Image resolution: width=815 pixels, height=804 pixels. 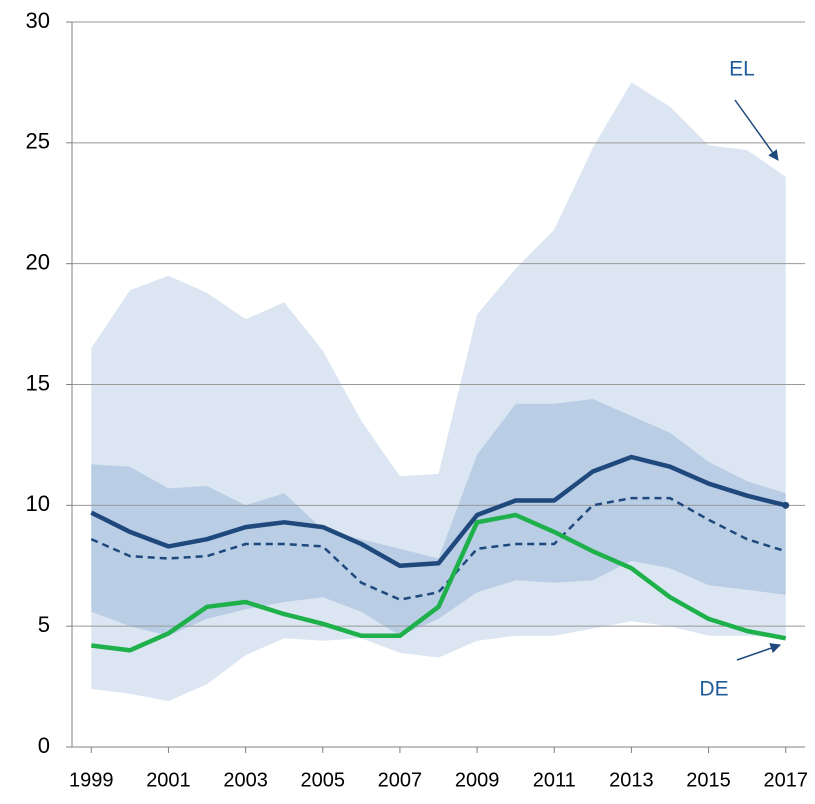 I want to click on x-tick-label: 2011, so click(x=554, y=780).